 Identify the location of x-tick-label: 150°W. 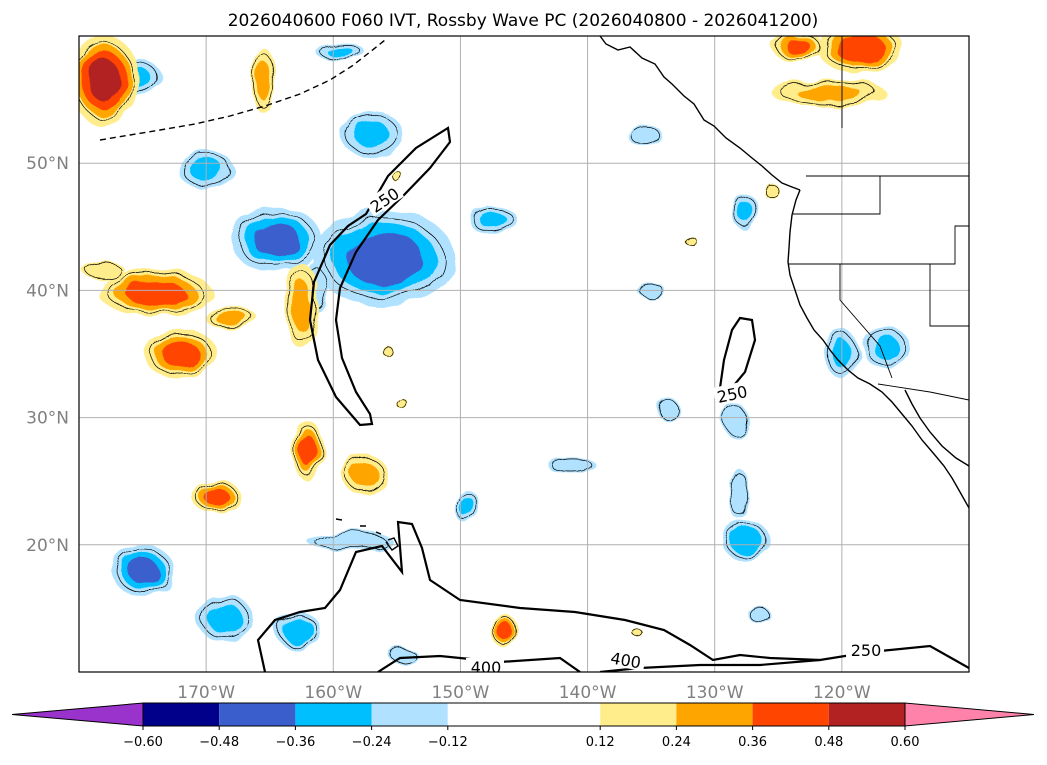
(461, 693).